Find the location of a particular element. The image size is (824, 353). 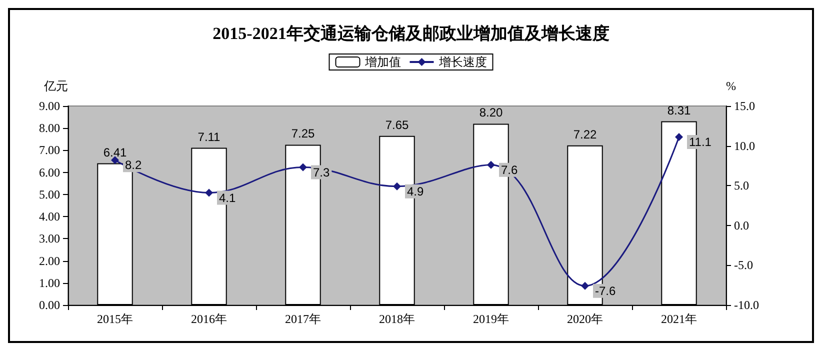

y-tick-label: 9.00 is located at coordinates (49, 106).